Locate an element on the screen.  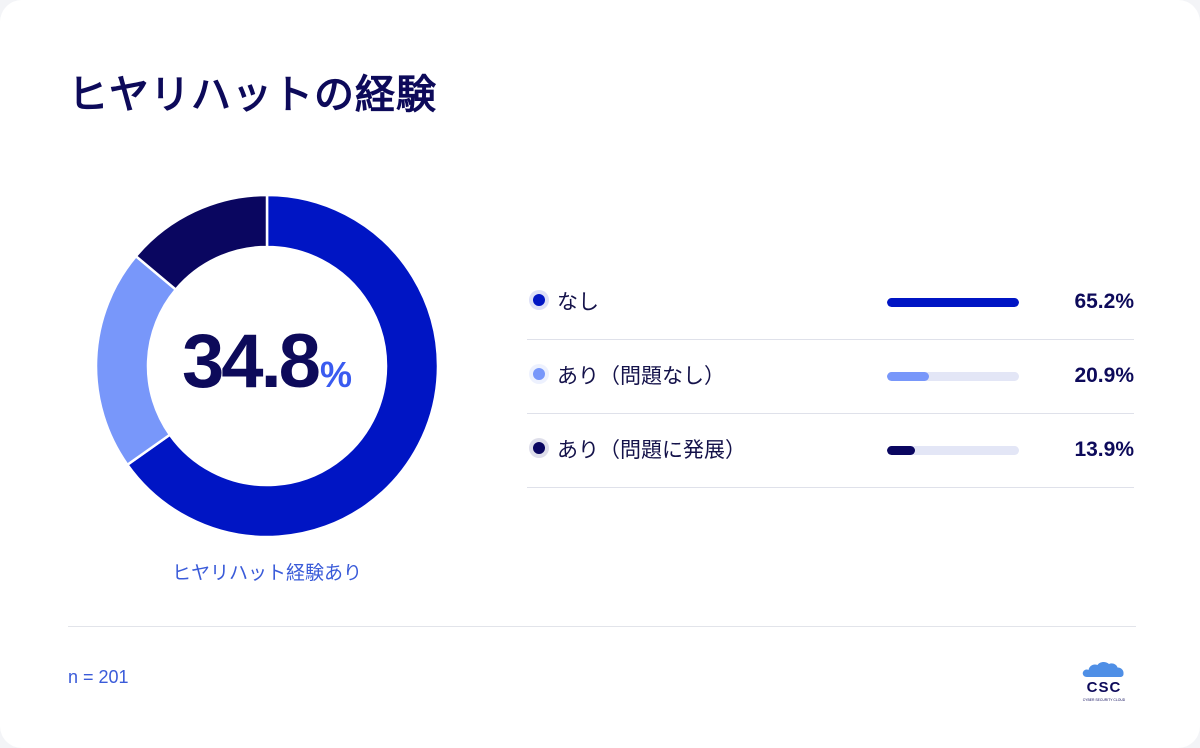
logo-subtext: CYBER SECURITY CLOUD is located at coordinates (1104, 700).